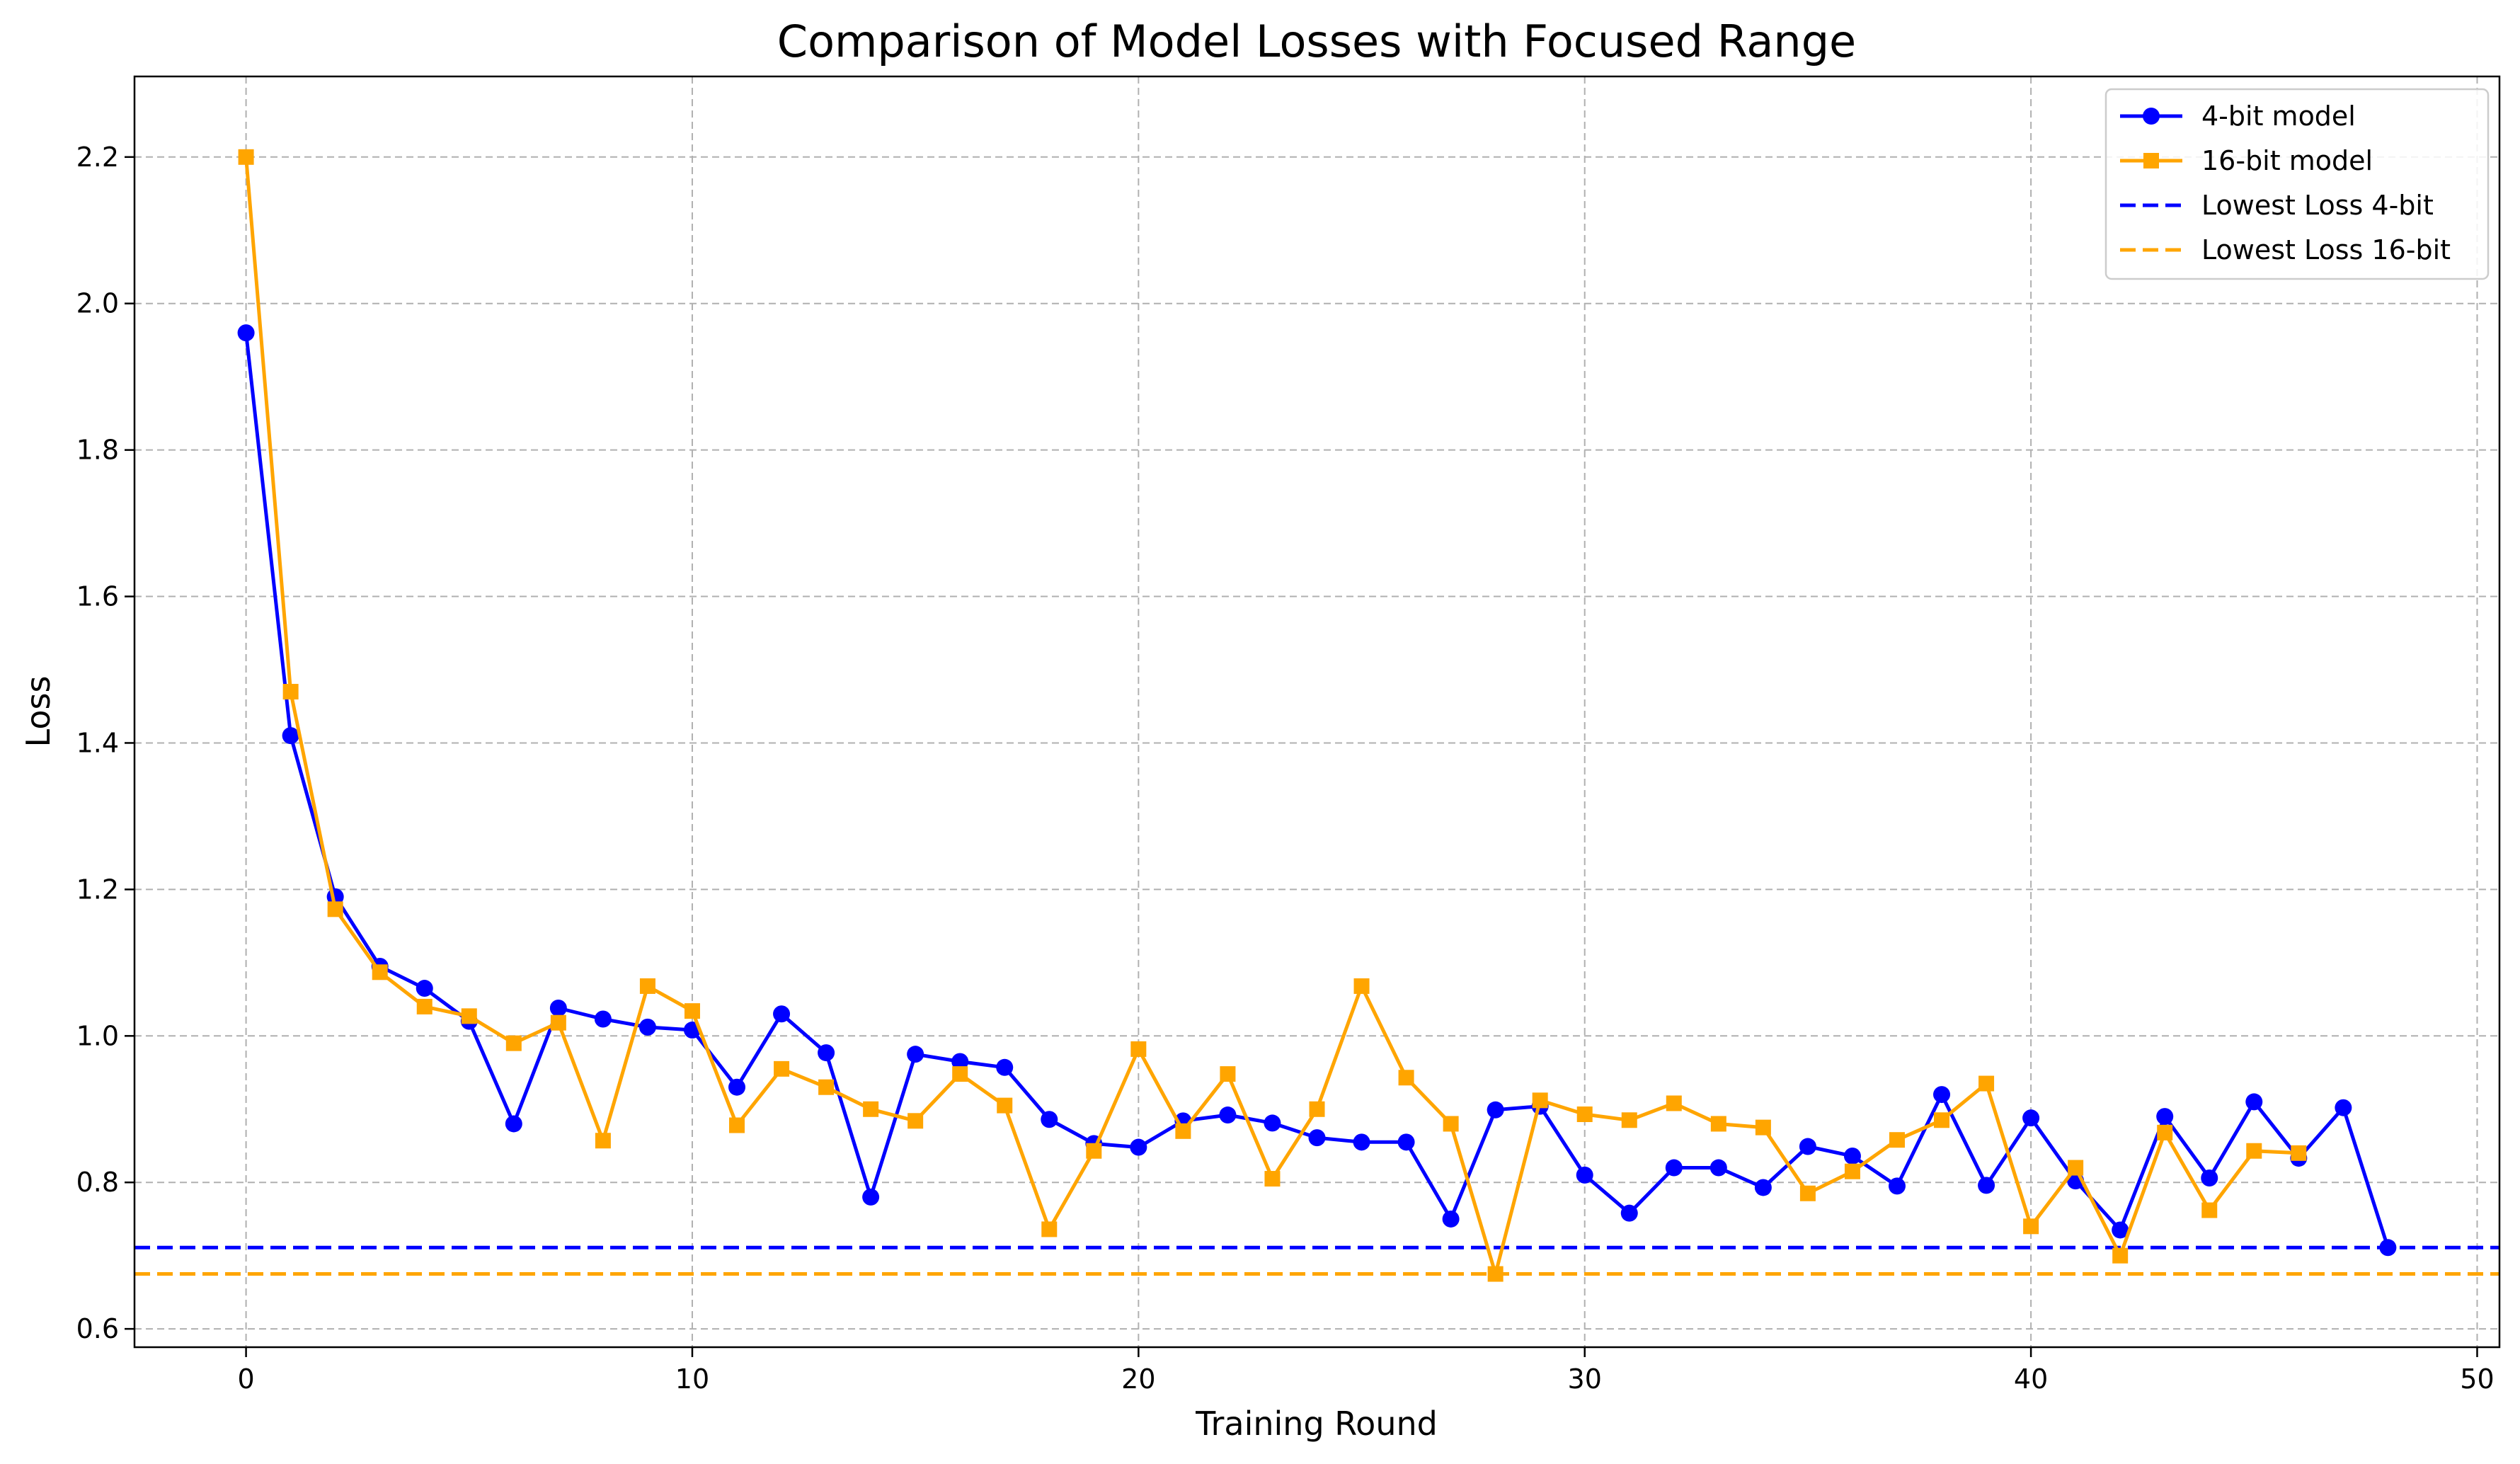  What do you see at coordinates (97, 742) in the screenshot?
I see `y-tick-label: 1.4` at bounding box center [97, 742].